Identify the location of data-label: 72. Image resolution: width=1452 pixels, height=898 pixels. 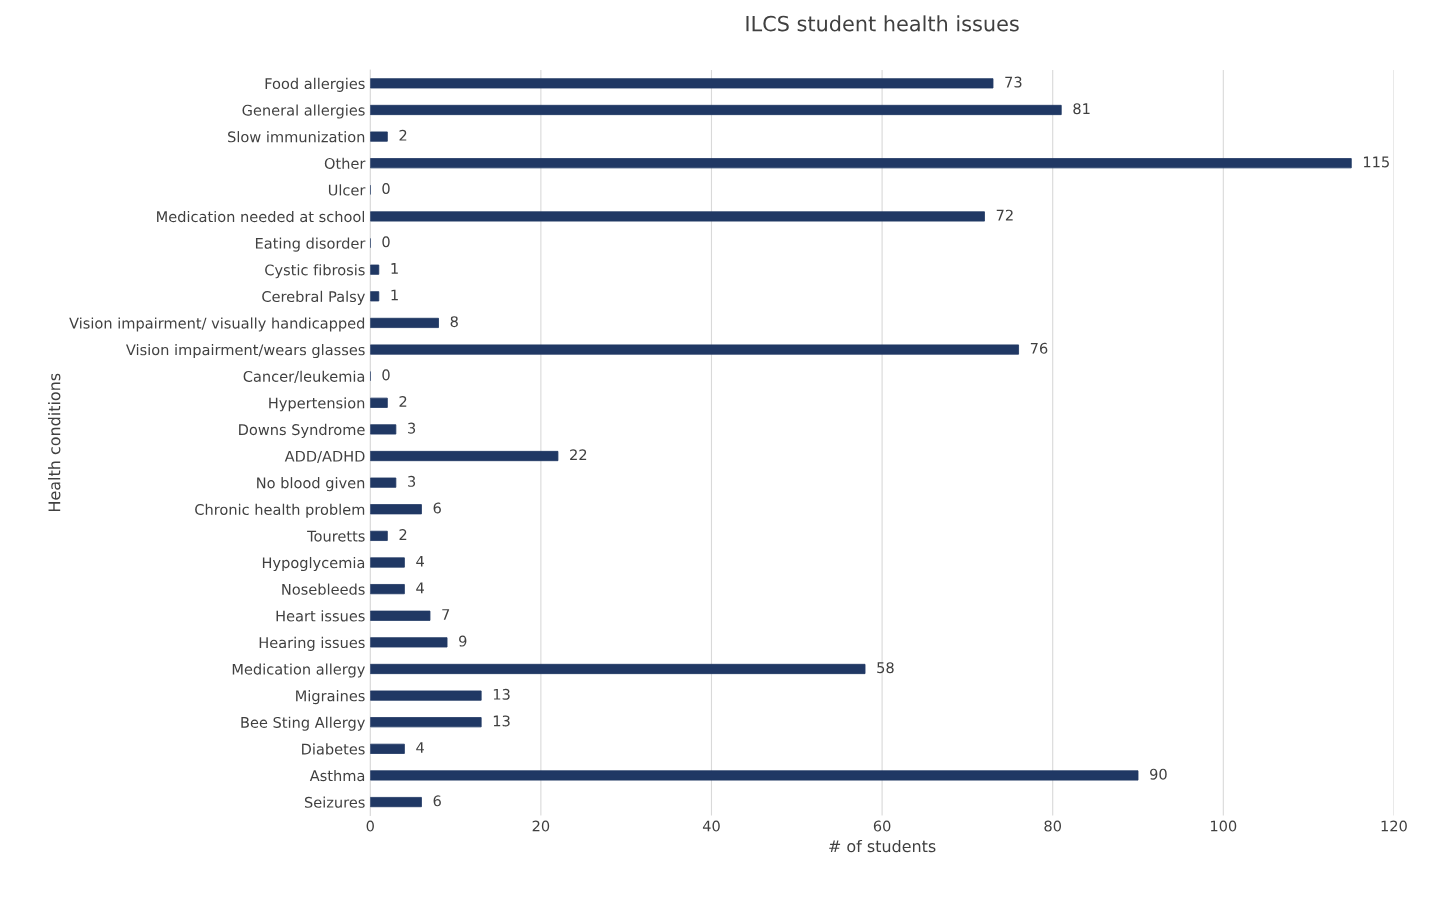
(1004, 215).